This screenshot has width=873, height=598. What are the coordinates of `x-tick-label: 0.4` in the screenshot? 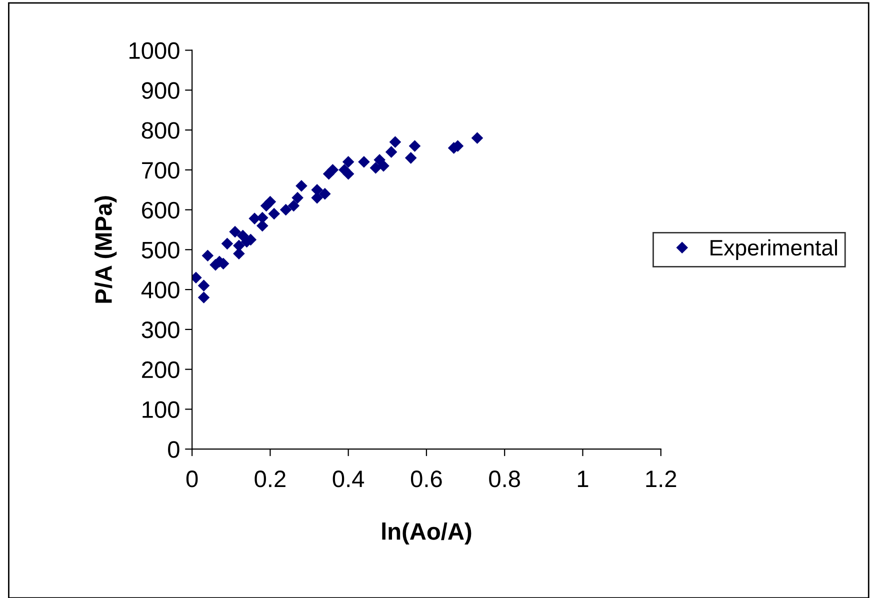 It's located at (348, 479).